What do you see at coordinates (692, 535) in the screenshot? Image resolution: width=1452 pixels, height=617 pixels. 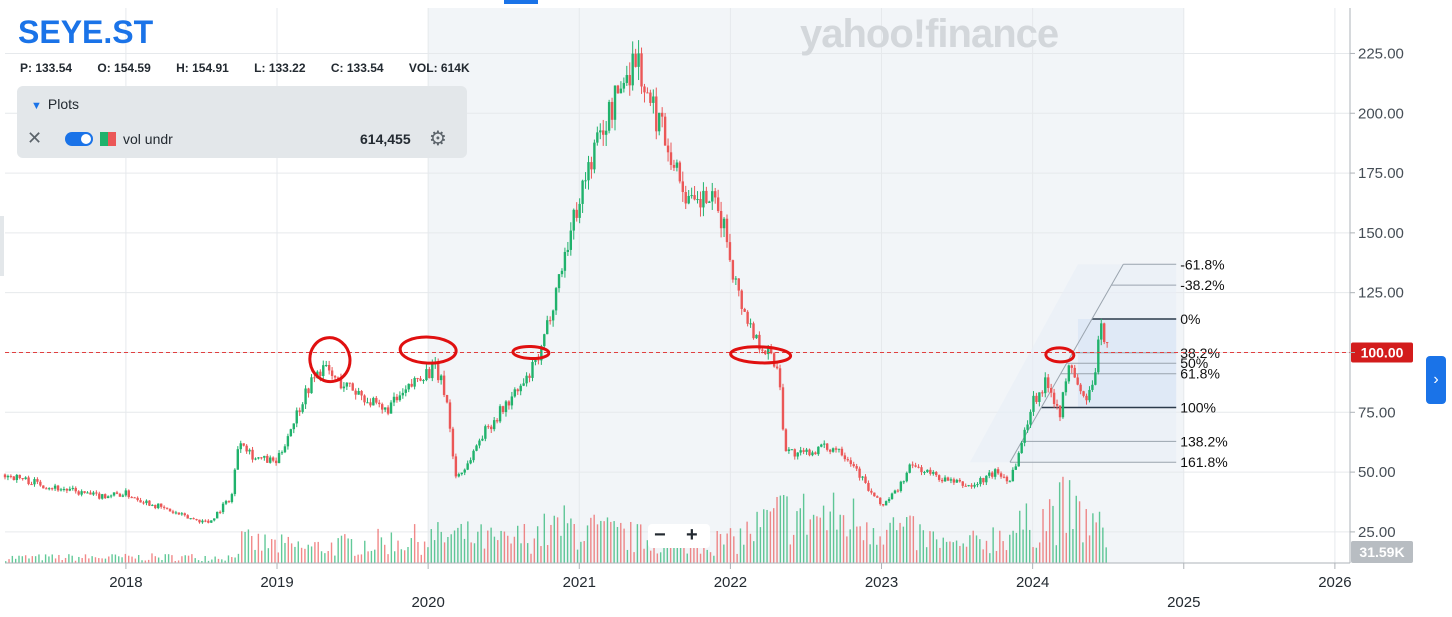 I see `zoom-in-button: +` at bounding box center [692, 535].